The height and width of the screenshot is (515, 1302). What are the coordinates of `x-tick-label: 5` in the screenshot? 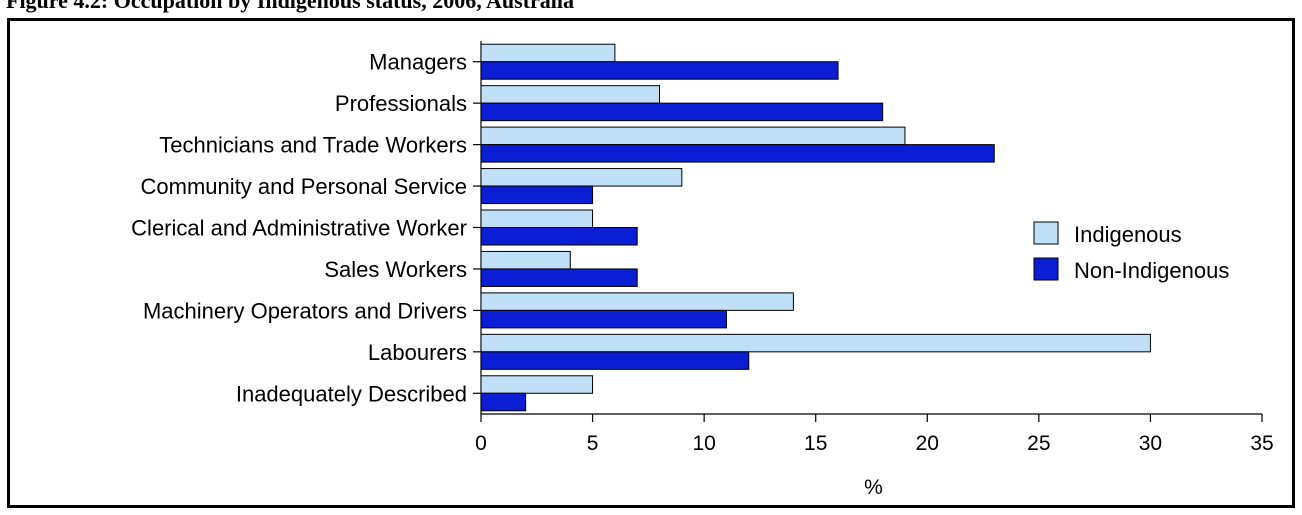 It's located at (593, 443).